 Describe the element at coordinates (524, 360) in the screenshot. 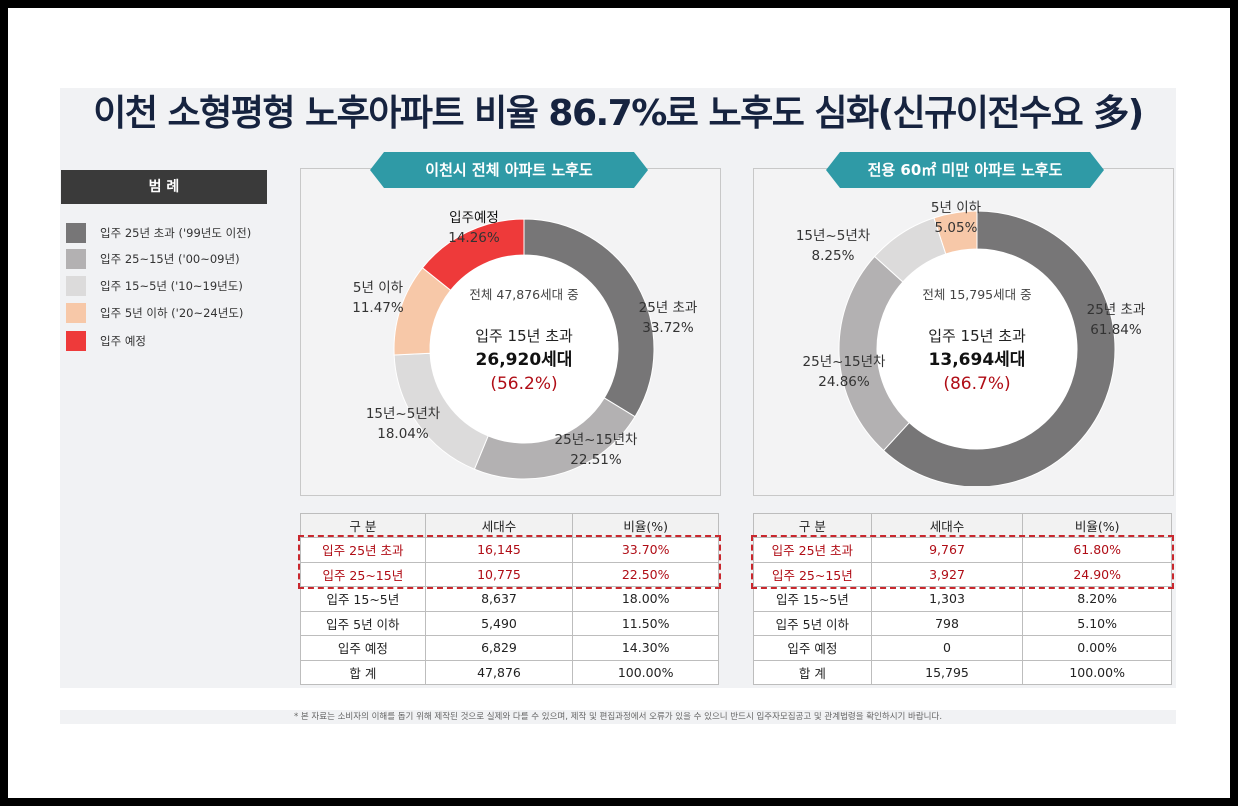

I see `donut-center-text: 26,920세대` at that location.